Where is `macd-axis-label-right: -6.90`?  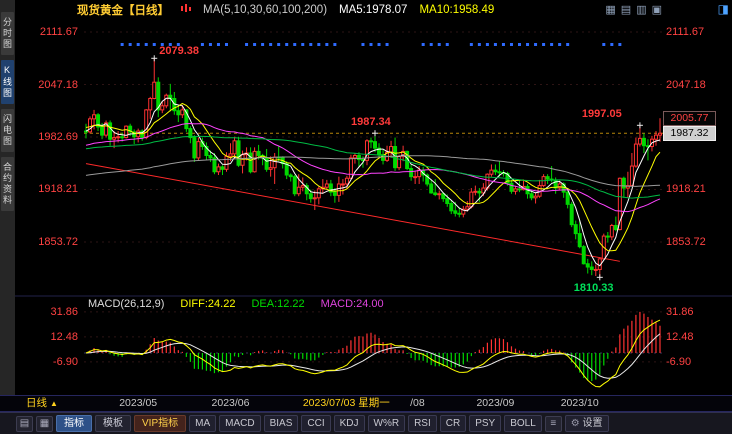
macd-axis-label-right: -6.90 is located at coordinates (679, 361).